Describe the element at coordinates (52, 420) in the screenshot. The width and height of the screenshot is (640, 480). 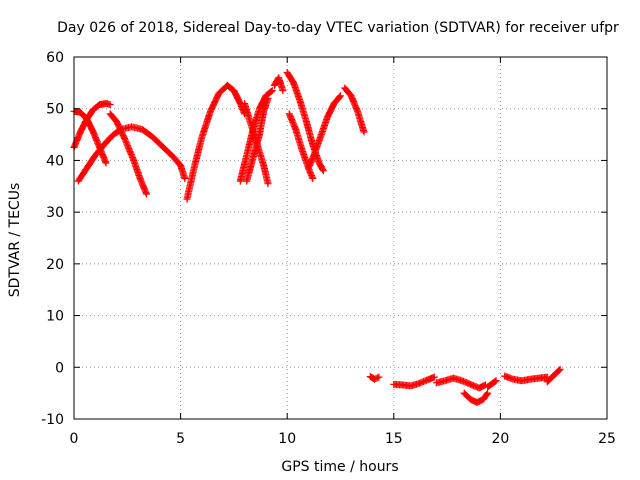
I see `y-tick-label: -10` at that location.